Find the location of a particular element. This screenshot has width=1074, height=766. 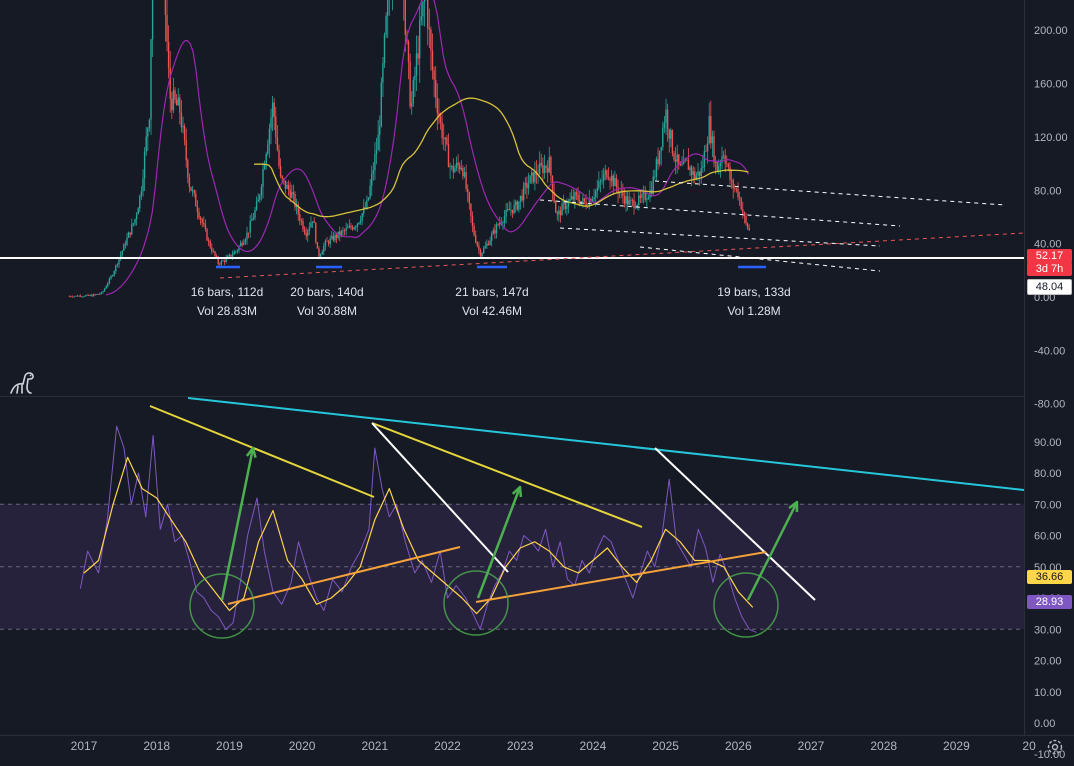

bar-countdown-label: 3d 7h is located at coordinates (1049, 269).